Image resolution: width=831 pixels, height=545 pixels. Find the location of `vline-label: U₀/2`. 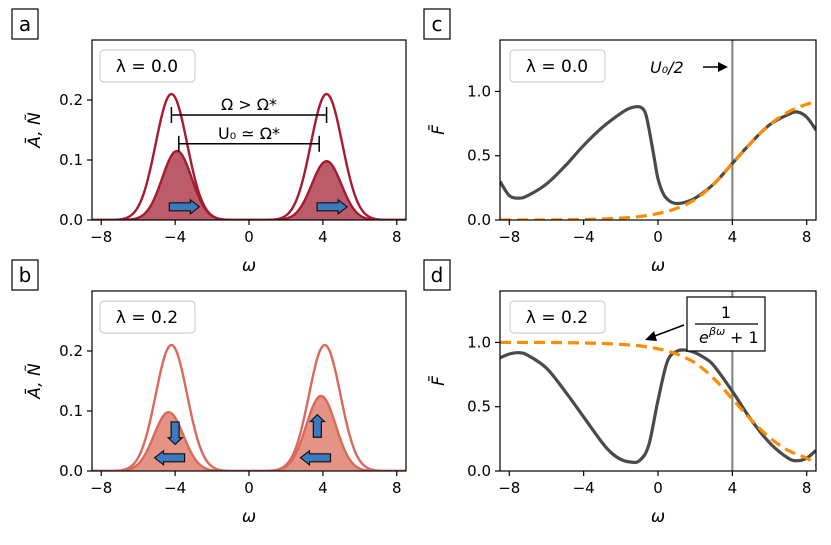

vline-label: U₀/2 is located at coordinates (667, 67).